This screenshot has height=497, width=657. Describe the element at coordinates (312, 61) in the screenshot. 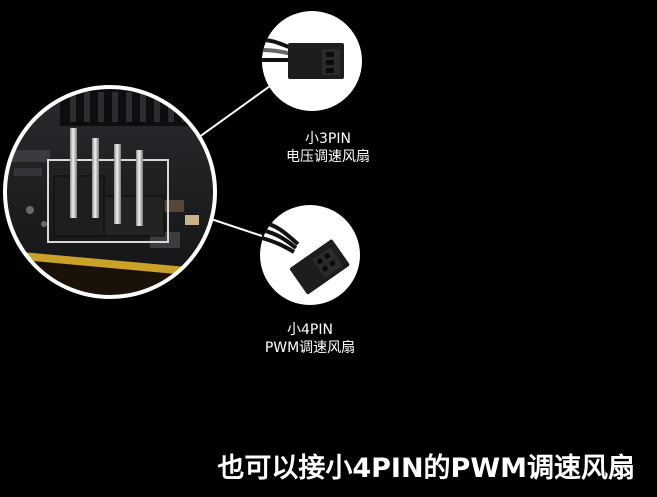

I see `3pin-connector-image` at that location.